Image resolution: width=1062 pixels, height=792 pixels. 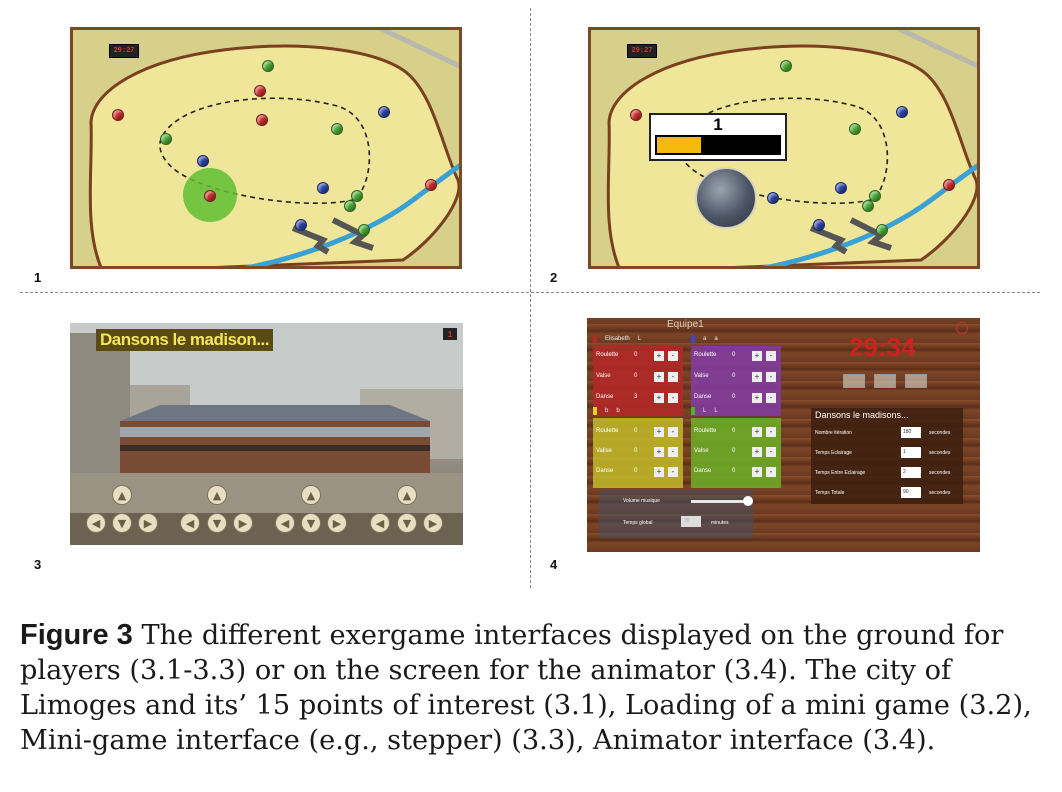 What do you see at coordinates (962, 328) in the screenshot?
I see `close-icon` at bounding box center [962, 328].